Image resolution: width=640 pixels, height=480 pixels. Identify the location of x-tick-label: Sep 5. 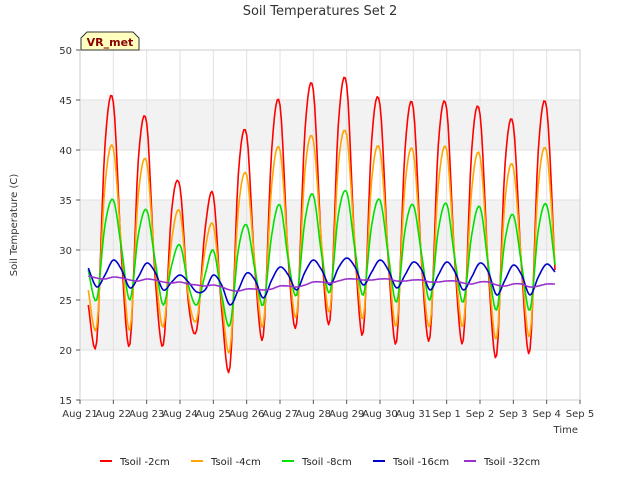
(580, 414).